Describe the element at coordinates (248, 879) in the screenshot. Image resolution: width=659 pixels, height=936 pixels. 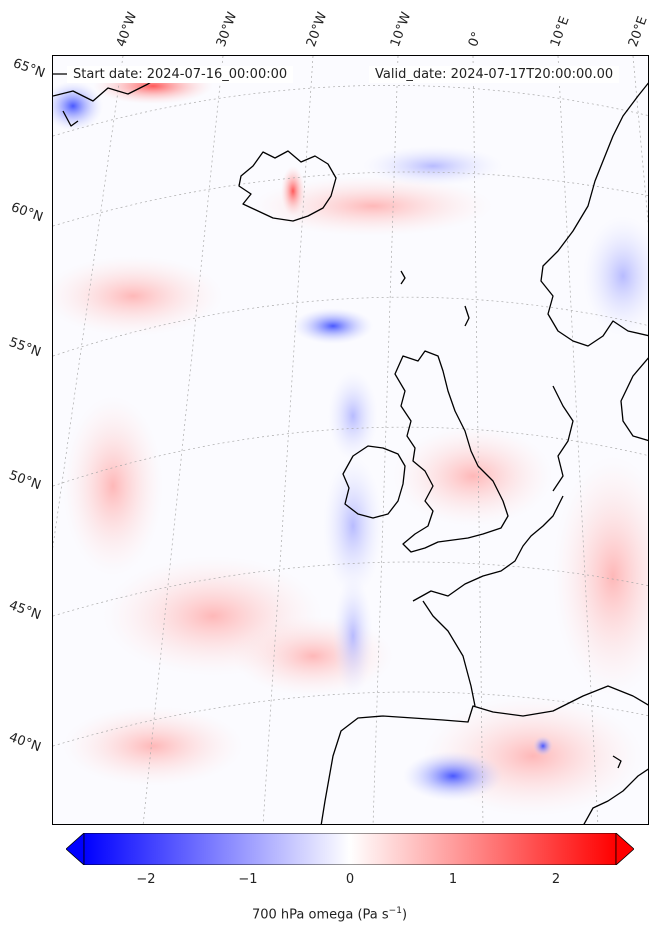
I see `colorbar-tick-minus-1: −1` at that location.